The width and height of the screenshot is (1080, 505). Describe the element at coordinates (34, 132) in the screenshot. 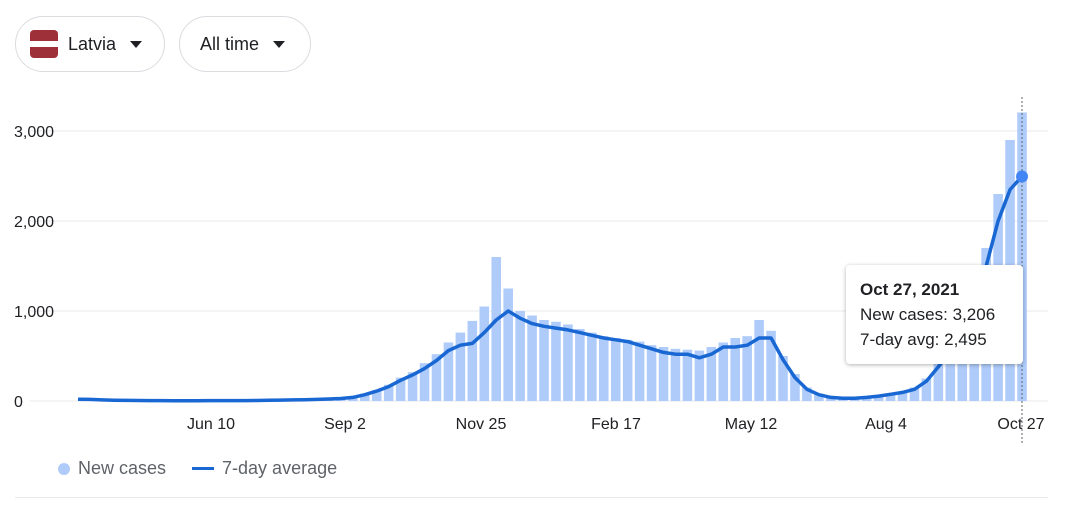

I see `y-tick-label: 3,000` at that location.